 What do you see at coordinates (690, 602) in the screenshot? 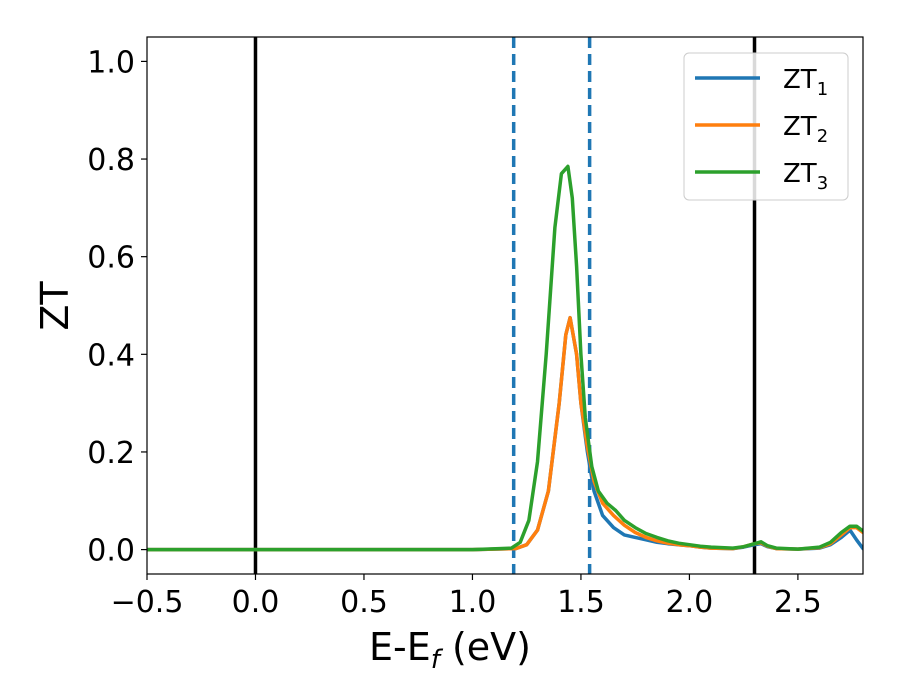
I see `x-tick-label: 2.0` at bounding box center [690, 602].